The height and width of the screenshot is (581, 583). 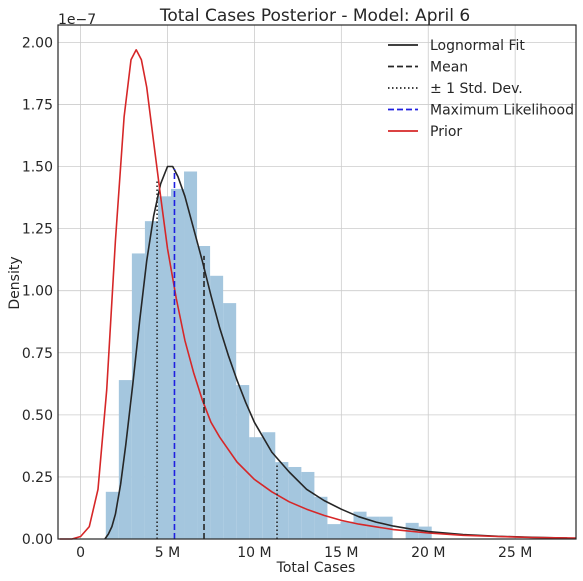 What do you see at coordinates (314, 16) in the screenshot?
I see `chart-title: Total Cases Posterior - Model: April 6` at bounding box center [314, 16].